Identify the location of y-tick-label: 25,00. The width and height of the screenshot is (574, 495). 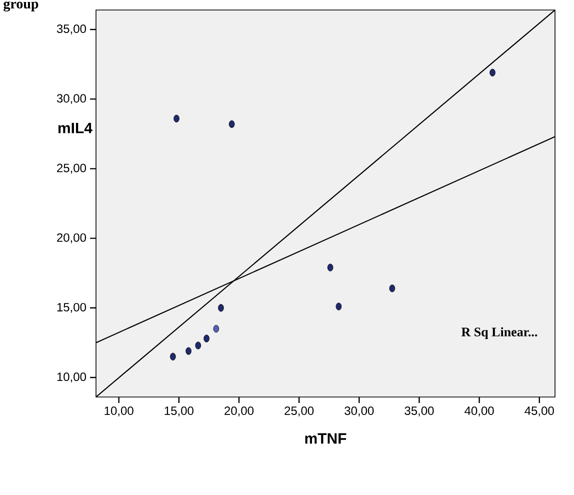
(71, 169).